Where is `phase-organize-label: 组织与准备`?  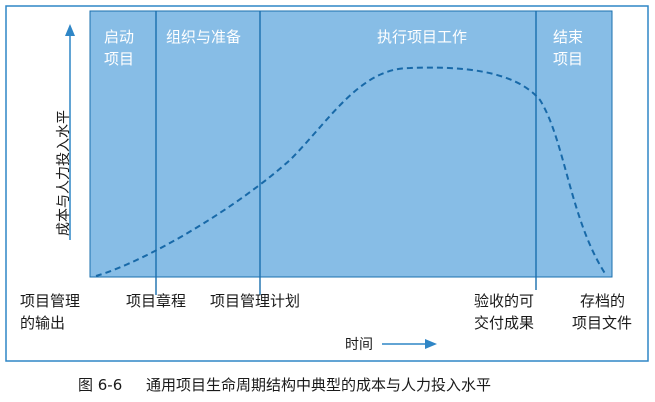
phase-organize-label: 组织与准备 is located at coordinates (203, 37).